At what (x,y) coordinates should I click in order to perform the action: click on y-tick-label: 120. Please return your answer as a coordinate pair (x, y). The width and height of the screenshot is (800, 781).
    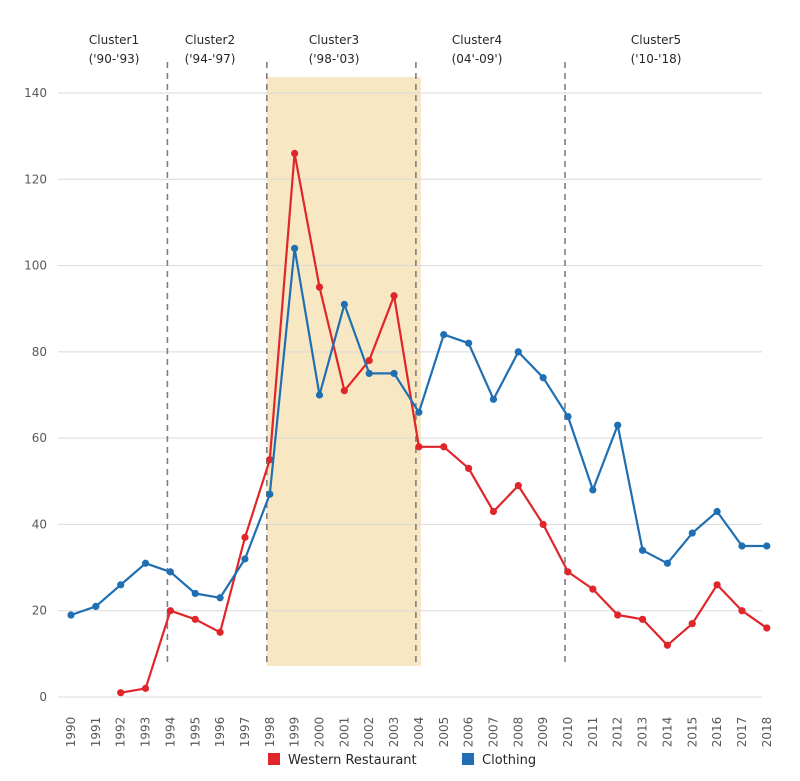
    Looking at the image, I should click on (35, 179).